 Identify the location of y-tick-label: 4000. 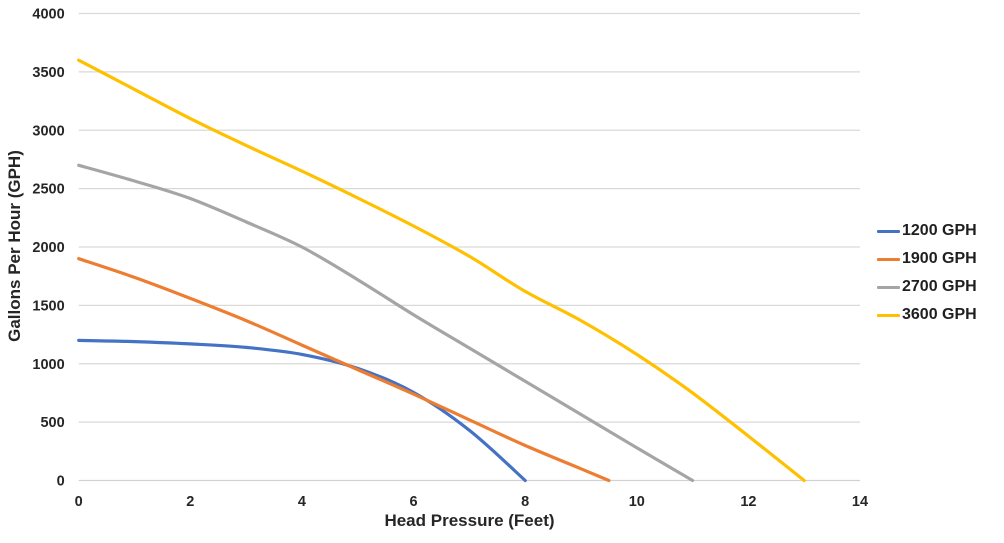
(48, 15).